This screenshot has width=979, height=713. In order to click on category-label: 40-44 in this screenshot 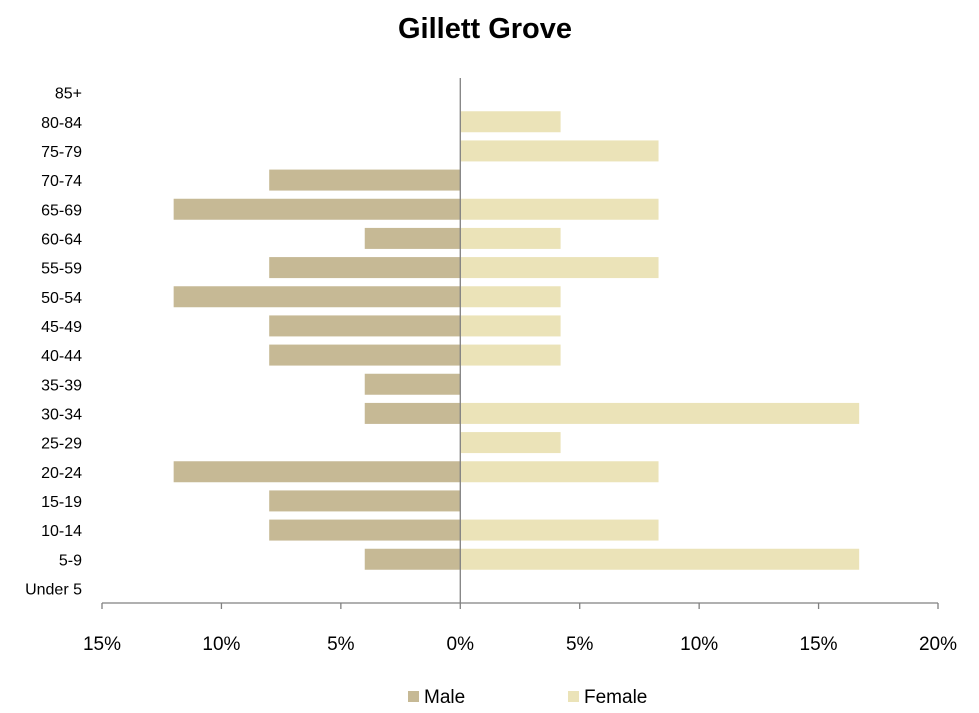, I will do `click(61, 356)`.